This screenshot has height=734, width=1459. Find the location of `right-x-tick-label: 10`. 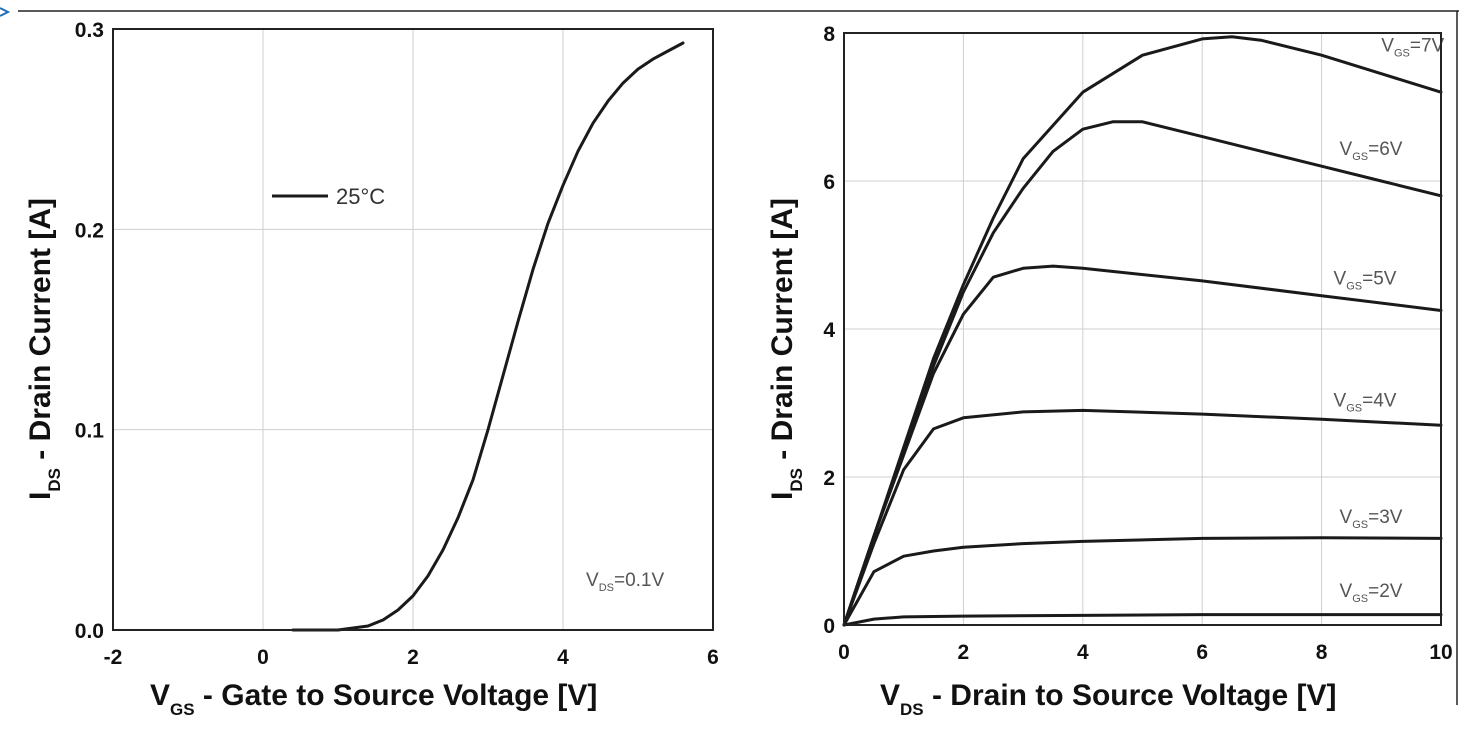

right-x-tick-label: 10 is located at coordinates (1440, 652).